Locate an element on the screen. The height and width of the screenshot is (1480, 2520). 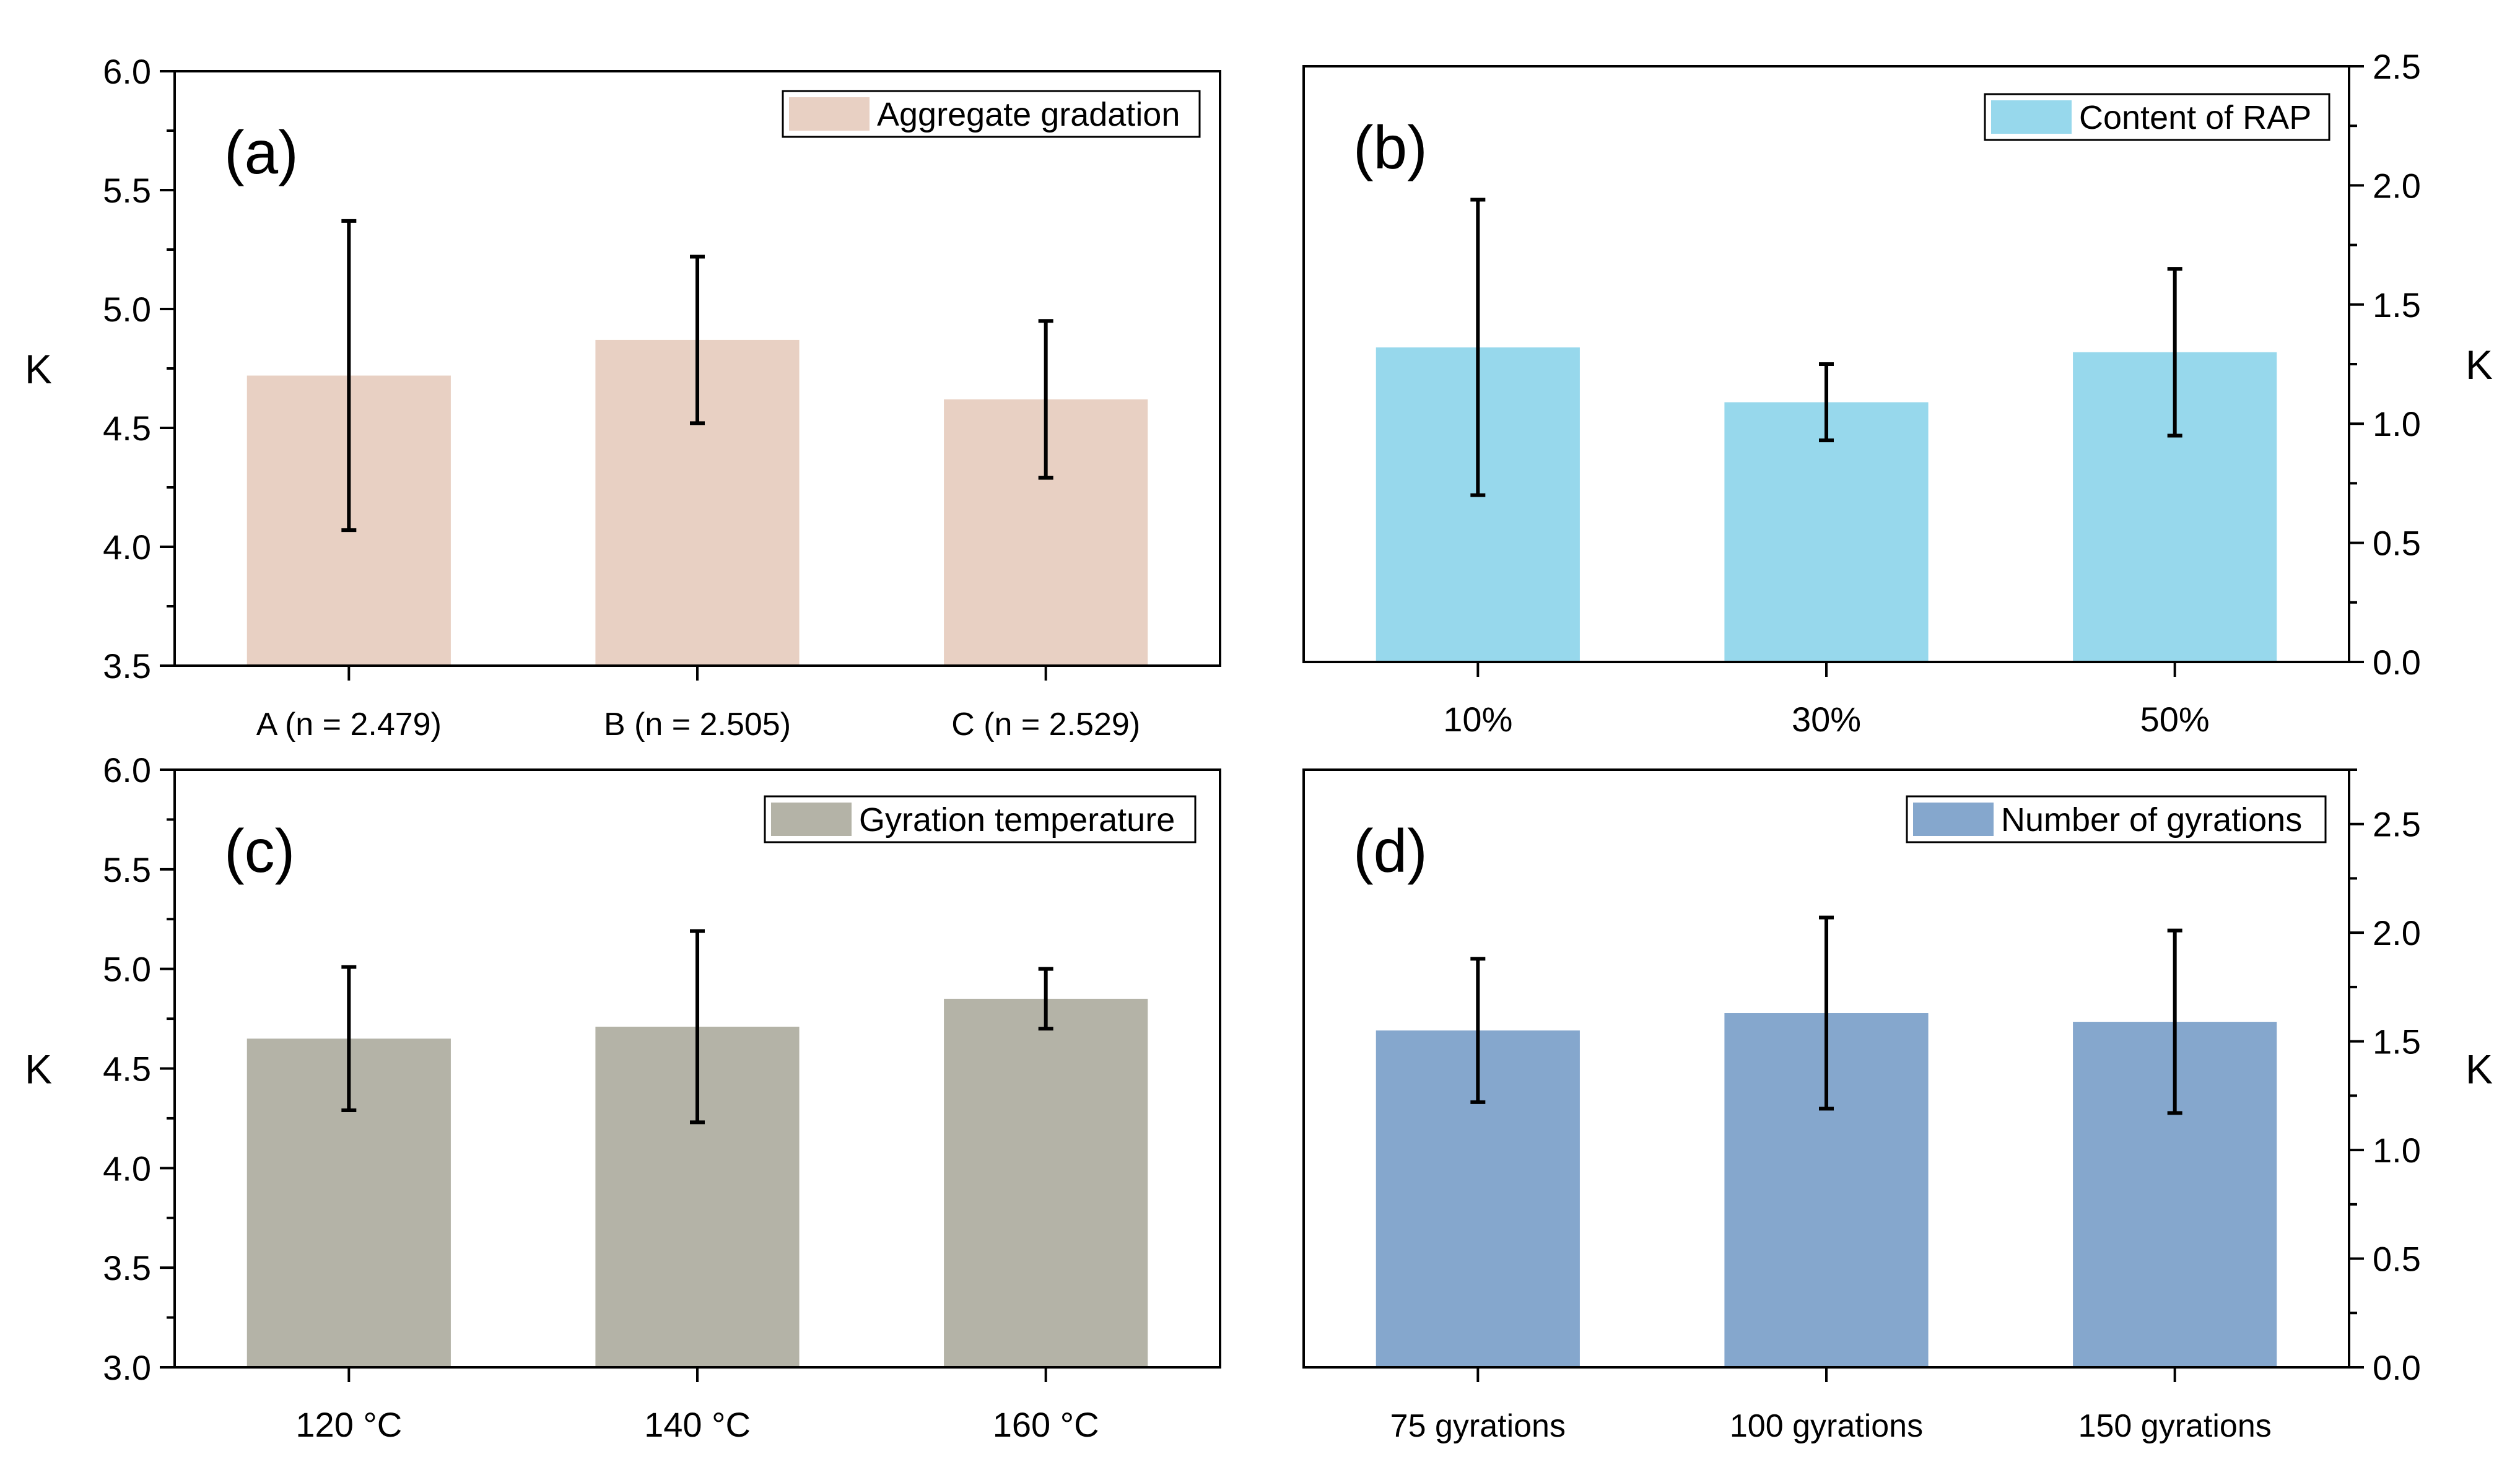
x-tick-label: 75 gyrations is located at coordinates (1478, 1426).